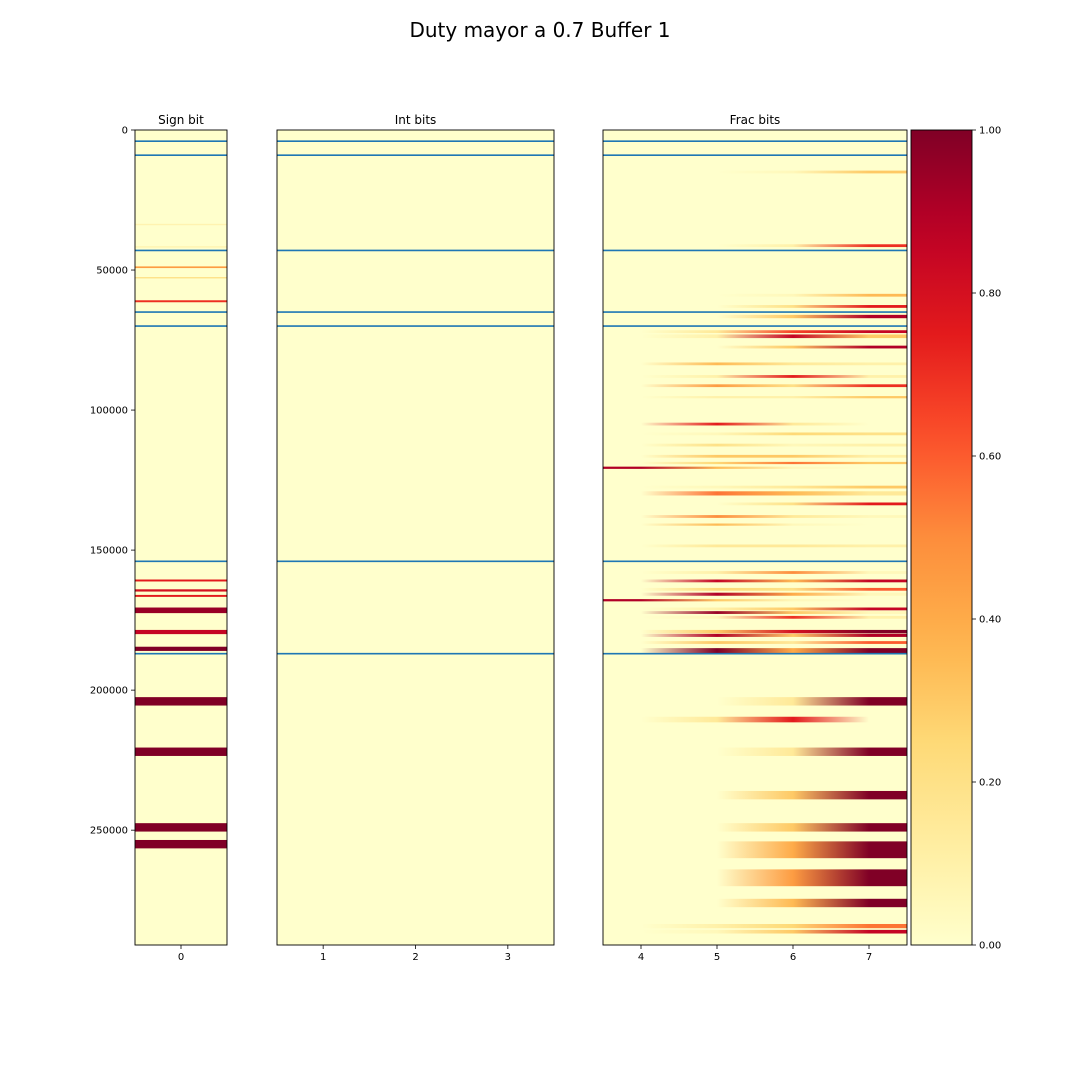 This screenshot has width=1080, height=1080. Describe the element at coordinates (755, 120) in the screenshot. I see `panel-title: Frac bits` at that location.